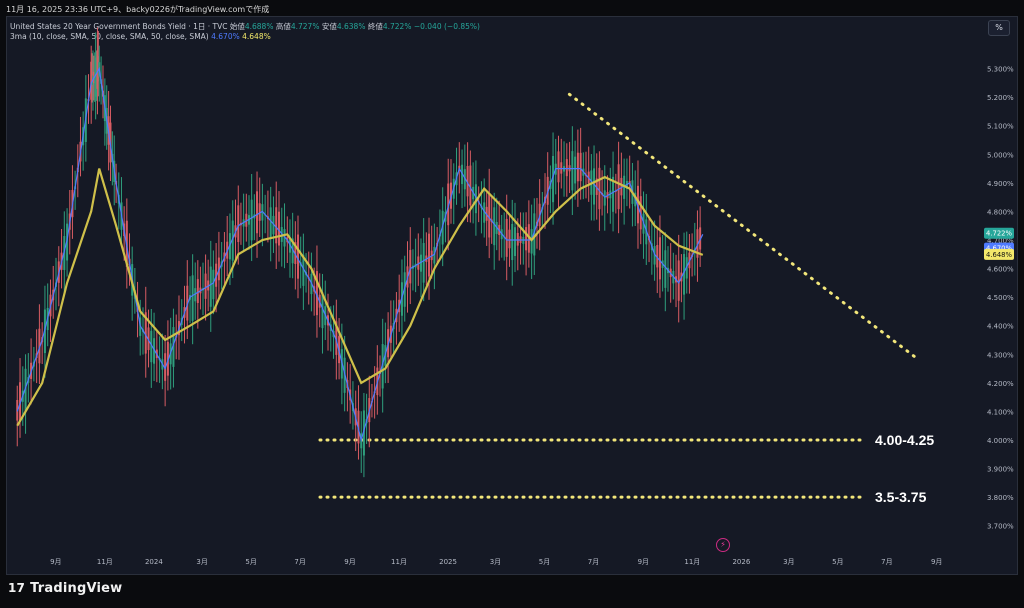  Describe the element at coordinates (1000, 241) in the screenshot. I see `y-tick-label: 4.700%` at that location.